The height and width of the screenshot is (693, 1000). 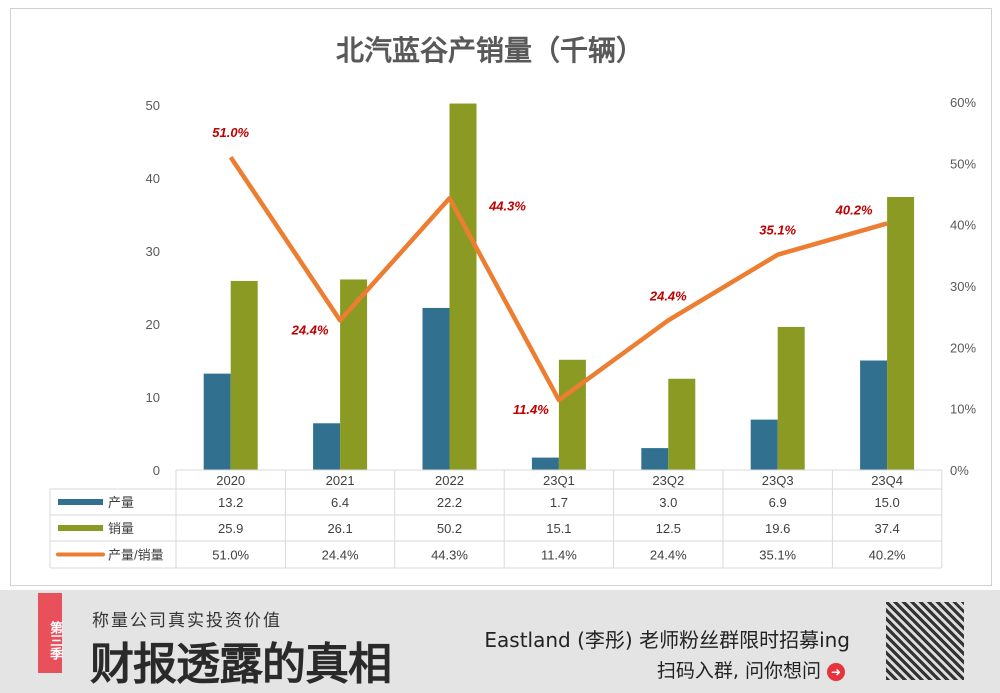 I want to click on table-cell: 12.5, so click(x=668, y=528).